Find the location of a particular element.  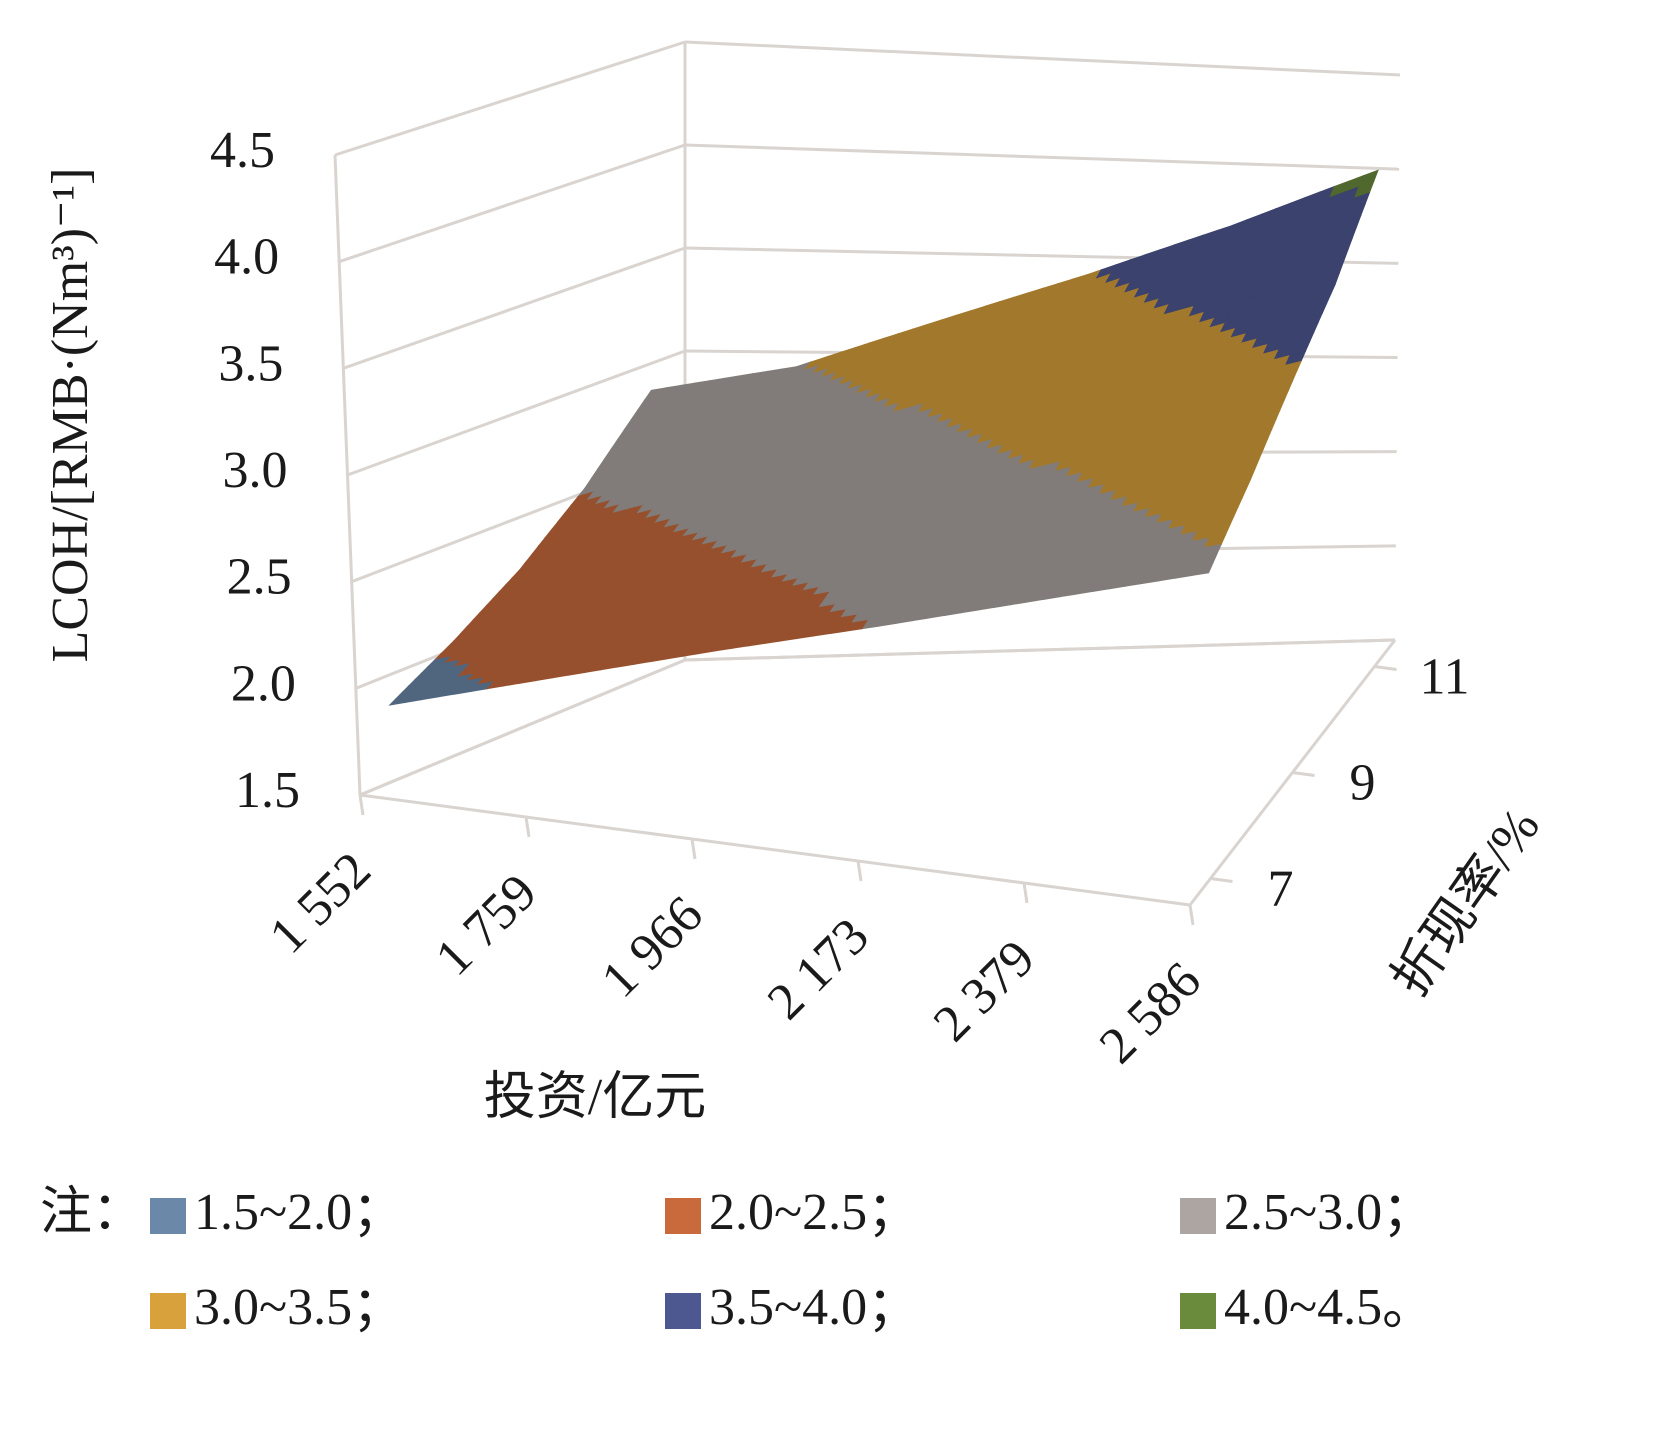

z-tick-label: 3.0 is located at coordinates (255, 470).